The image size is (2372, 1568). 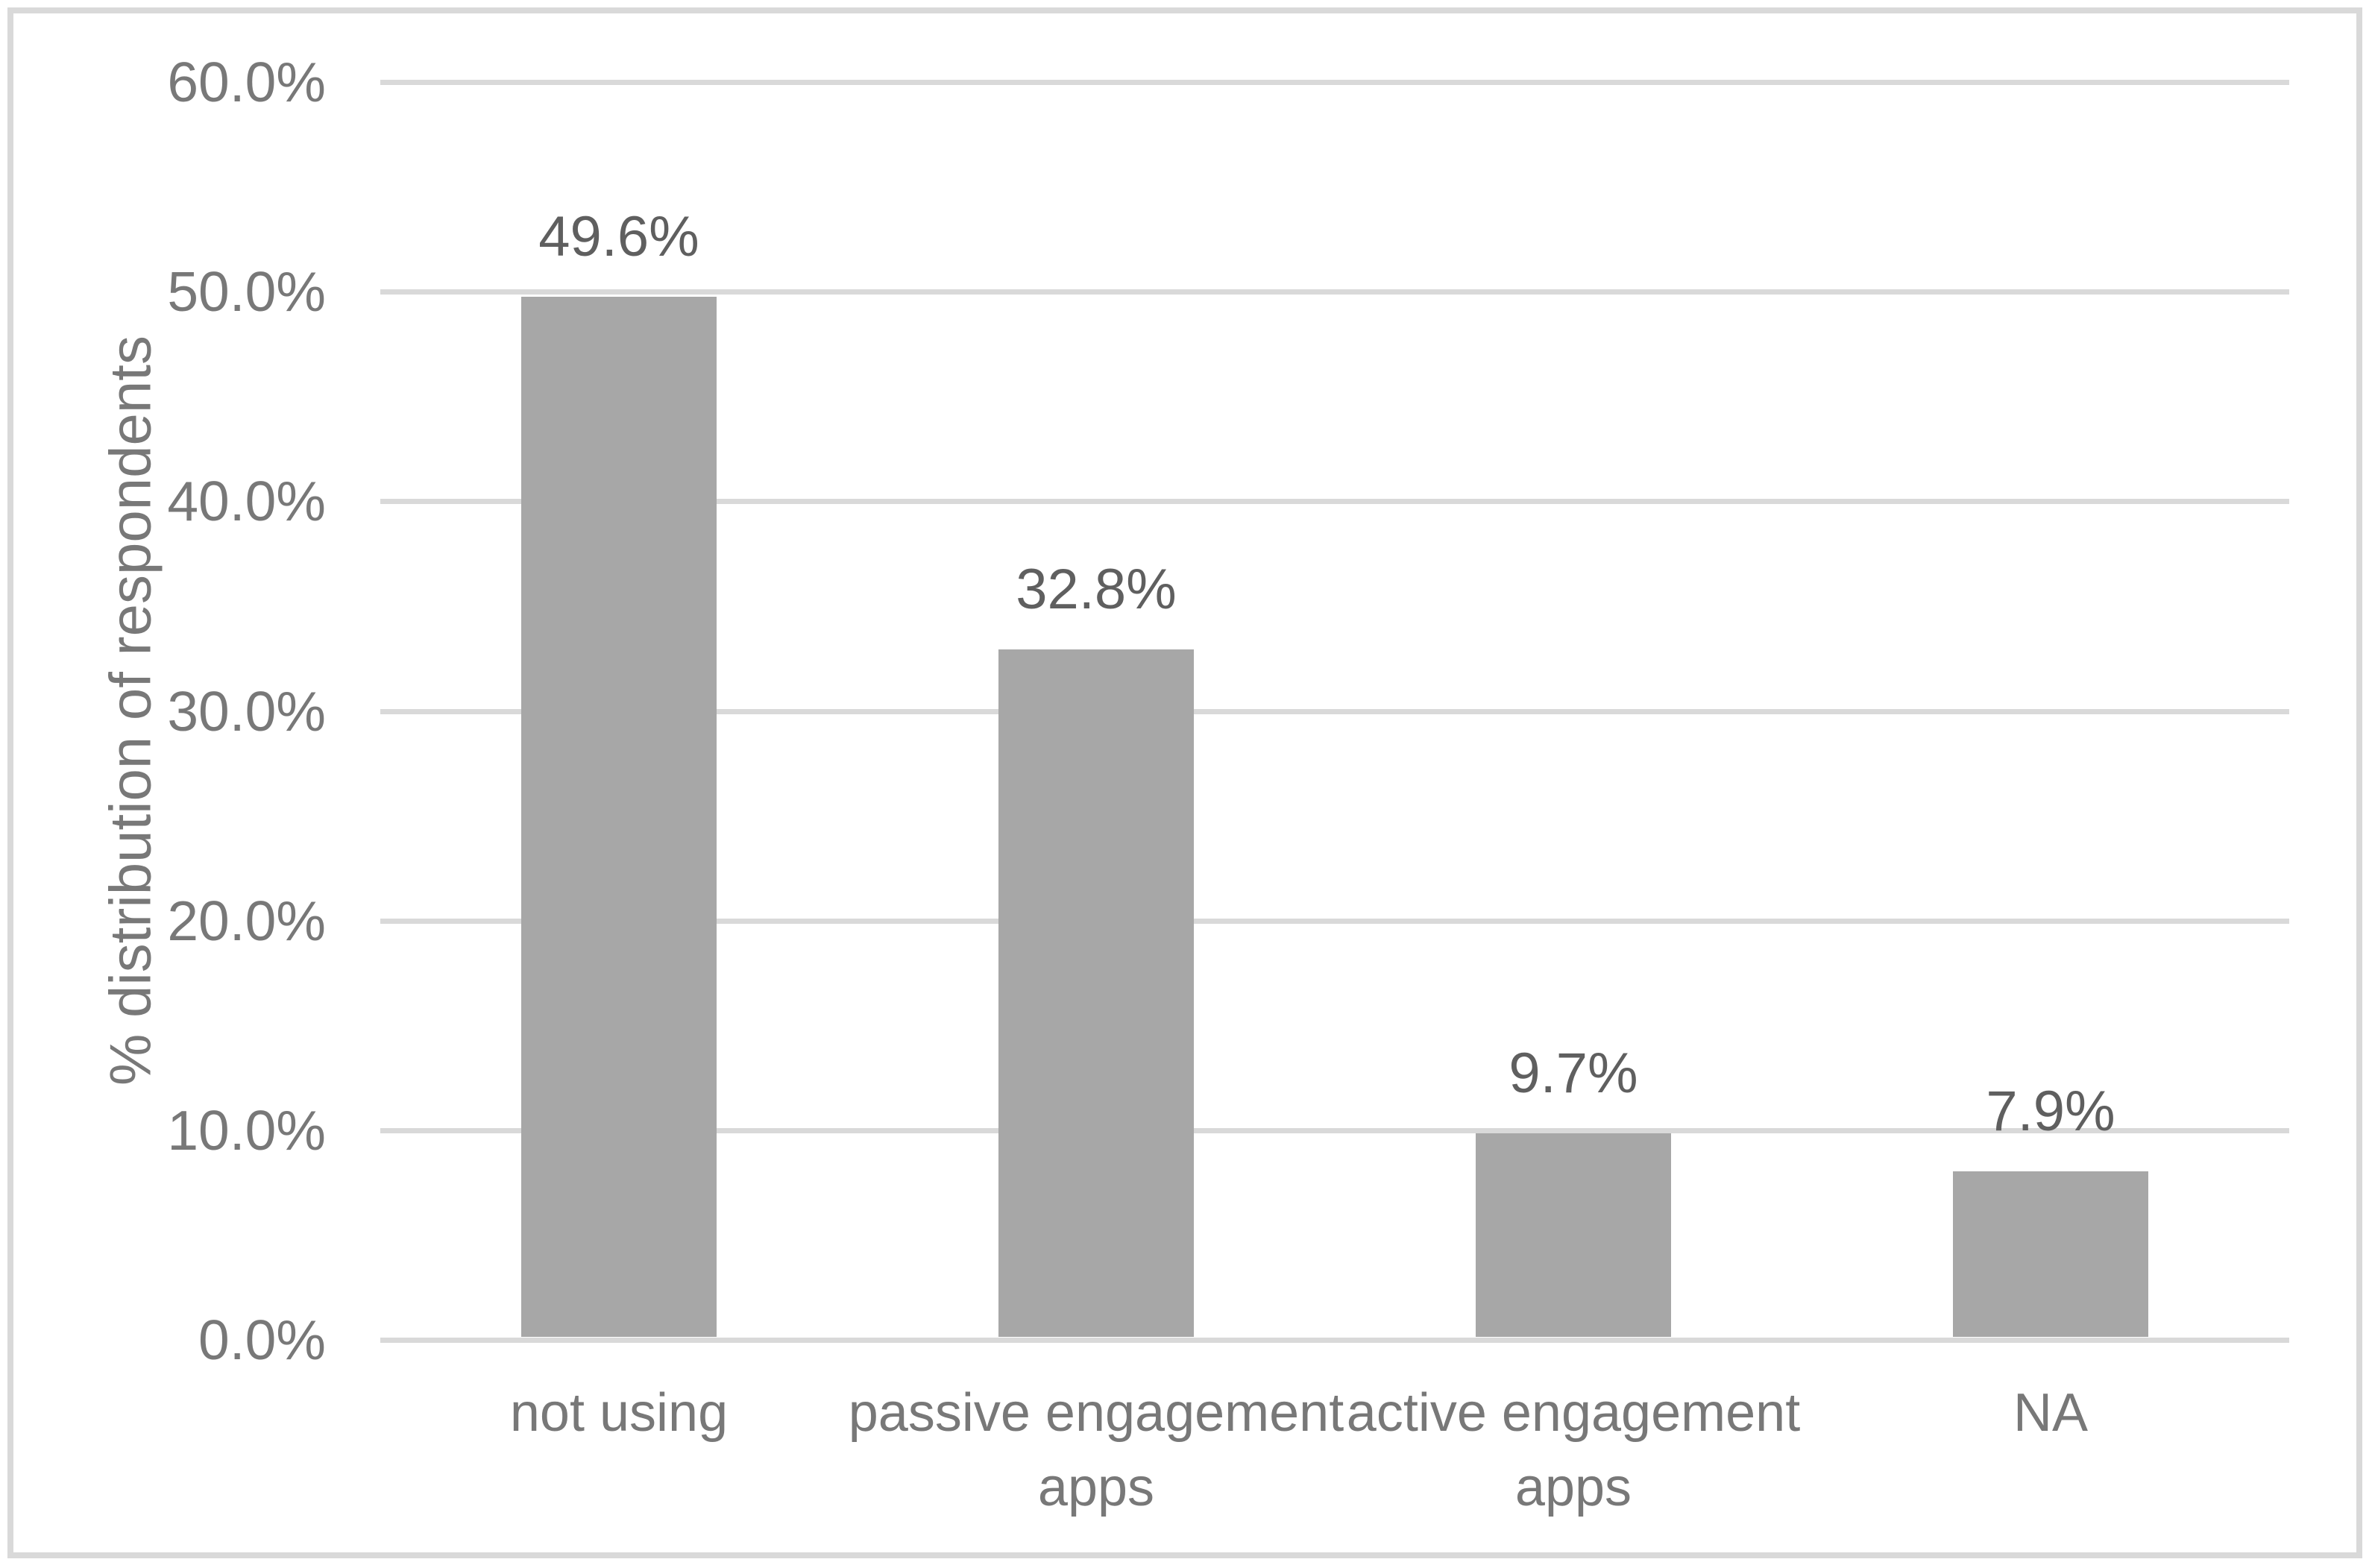 What do you see at coordinates (1334, 1340) in the screenshot?
I see `x-axis-line` at bounding box center [1334, 1340].